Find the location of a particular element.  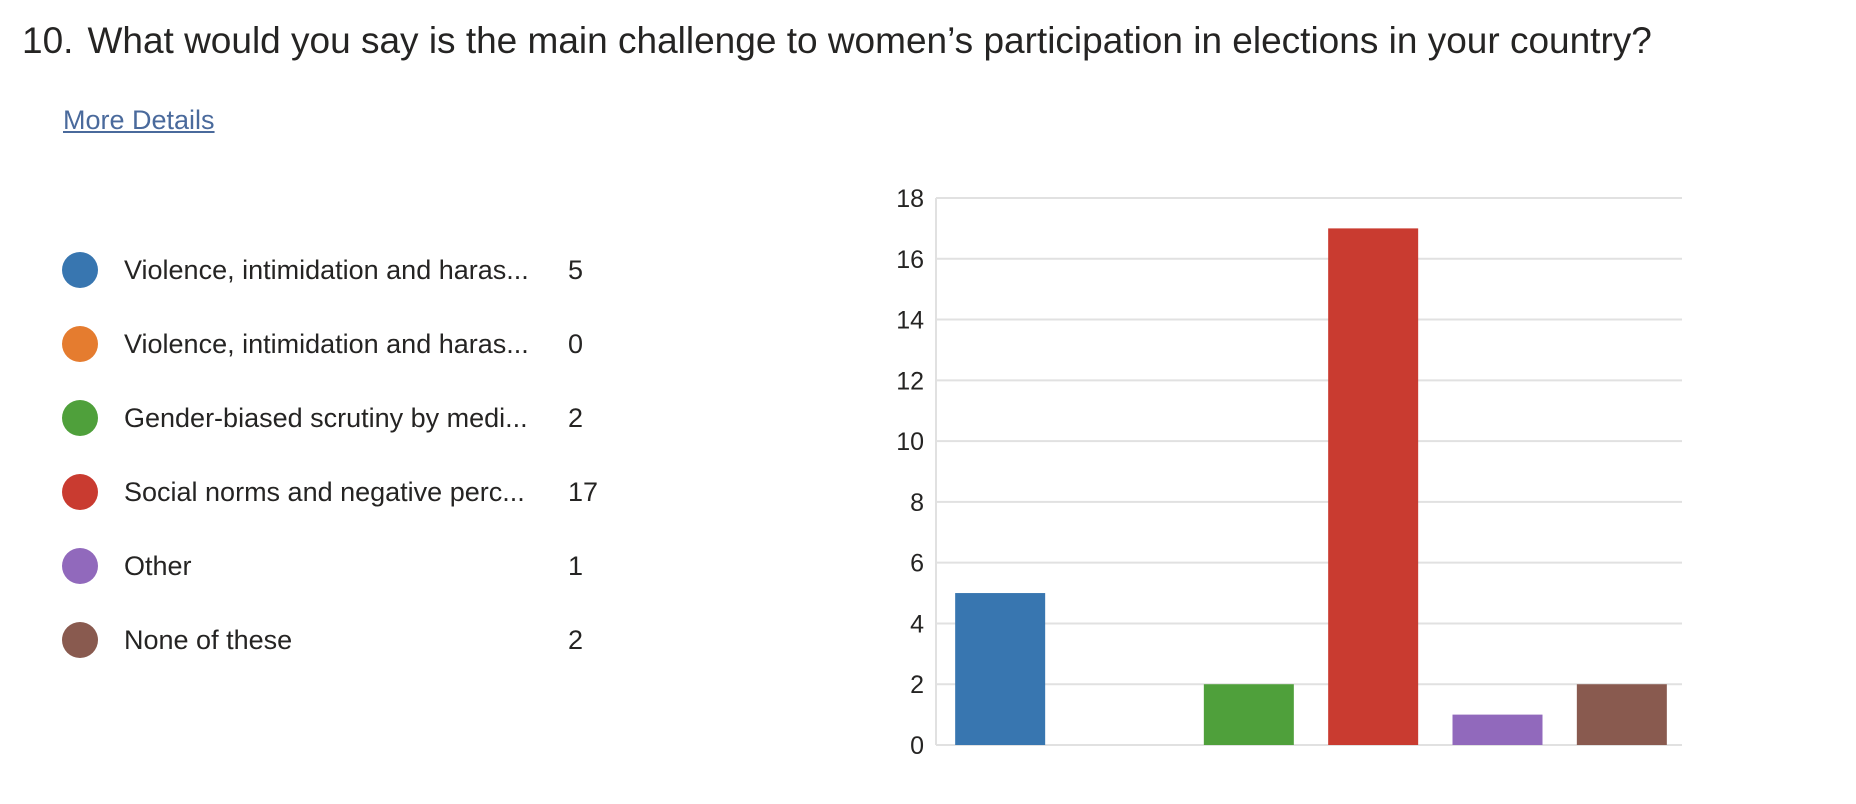

y-tick-label: 2 is located at coordinates (917, 685).